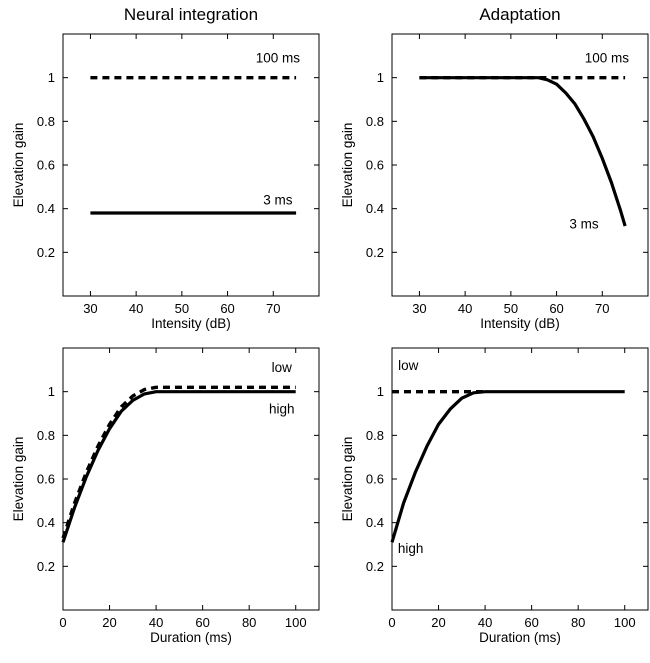 The width and height of the screenshot is (650, 663). What do you see at coordinates (523, 151) in the screenshot?
I see `series-line-3-ms` at bounding box center [523, 151].